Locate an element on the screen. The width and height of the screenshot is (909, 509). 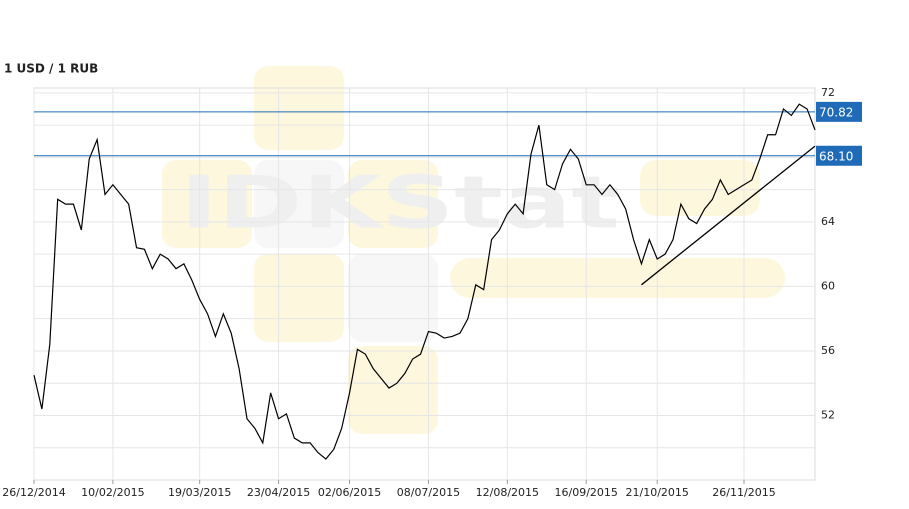
chart-title: 1 USD / 1 RUB is located at coordinates (51, 69).